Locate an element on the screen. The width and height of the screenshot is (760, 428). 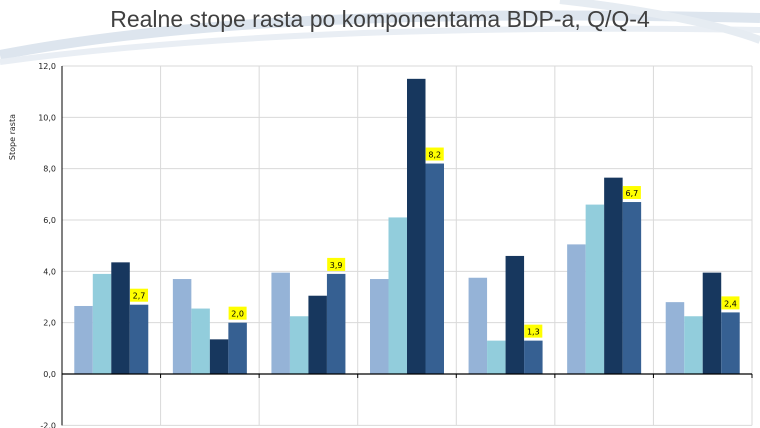
y-tick-label: -2,0 is located at coordinates (48, 424).